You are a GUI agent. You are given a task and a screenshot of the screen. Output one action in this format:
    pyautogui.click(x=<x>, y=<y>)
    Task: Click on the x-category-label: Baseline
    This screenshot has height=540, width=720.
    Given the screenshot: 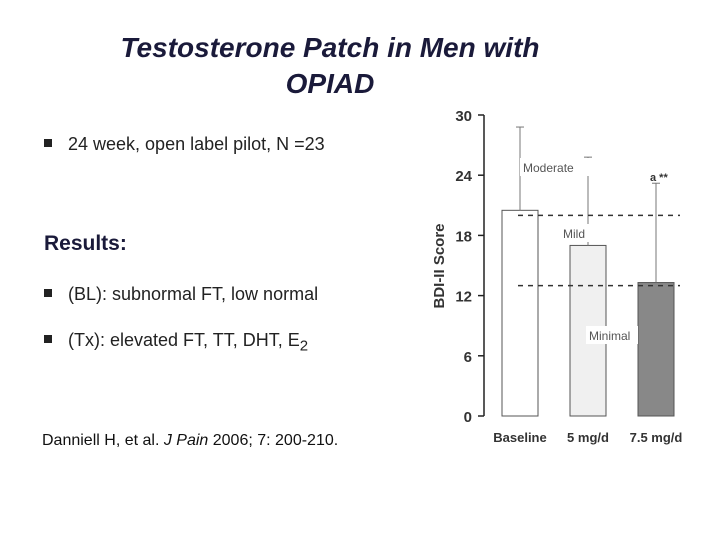 What is the action you would take?
    pyautogui.click(x=519, y=437)
    